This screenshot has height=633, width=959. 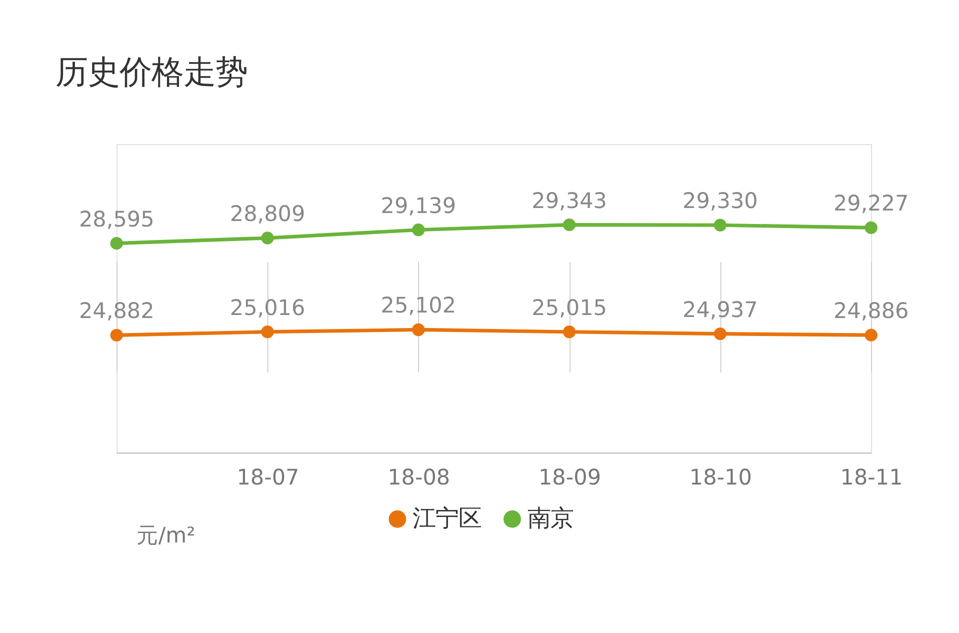 I want to click on chart-title: 历史价格走势, so click(x=152, y=72).